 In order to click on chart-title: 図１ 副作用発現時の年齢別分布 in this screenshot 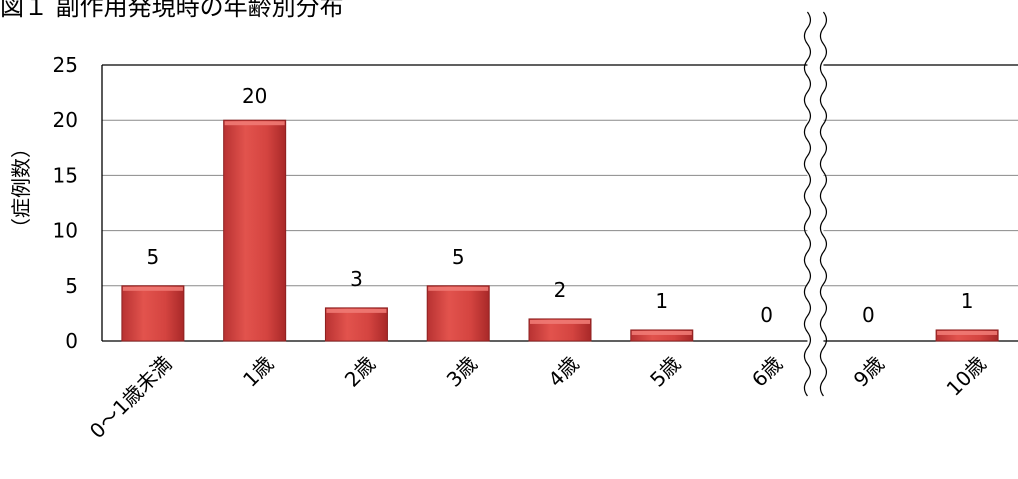, I will do `click(172, 10)`.